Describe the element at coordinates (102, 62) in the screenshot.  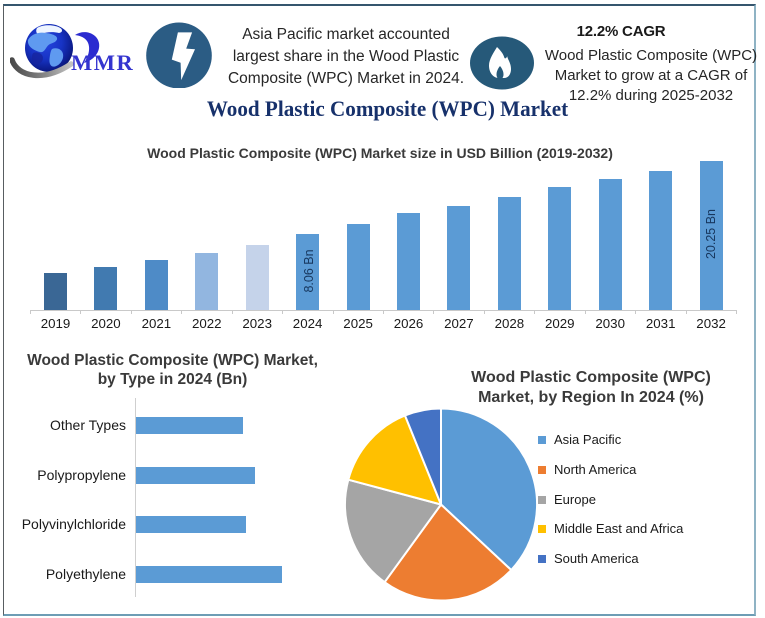
I see `svg-text: MMR` at that location.